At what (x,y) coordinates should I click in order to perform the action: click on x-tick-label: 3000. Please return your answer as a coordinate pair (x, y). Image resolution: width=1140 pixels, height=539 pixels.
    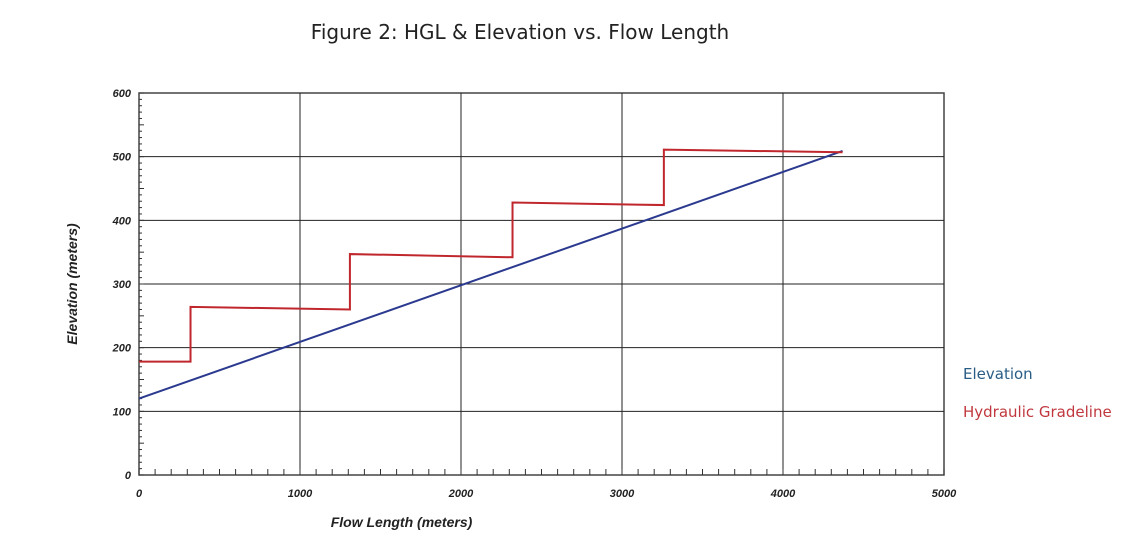
    Looking at the image, I should click on (622, 494).